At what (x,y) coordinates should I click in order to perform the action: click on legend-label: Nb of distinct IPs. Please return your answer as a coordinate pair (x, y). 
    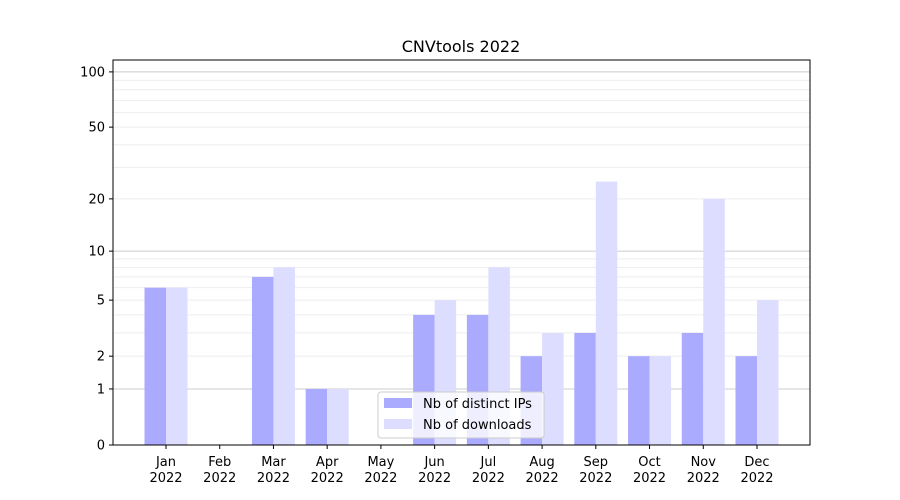
    Looking at the image, I should click on (477, 404).